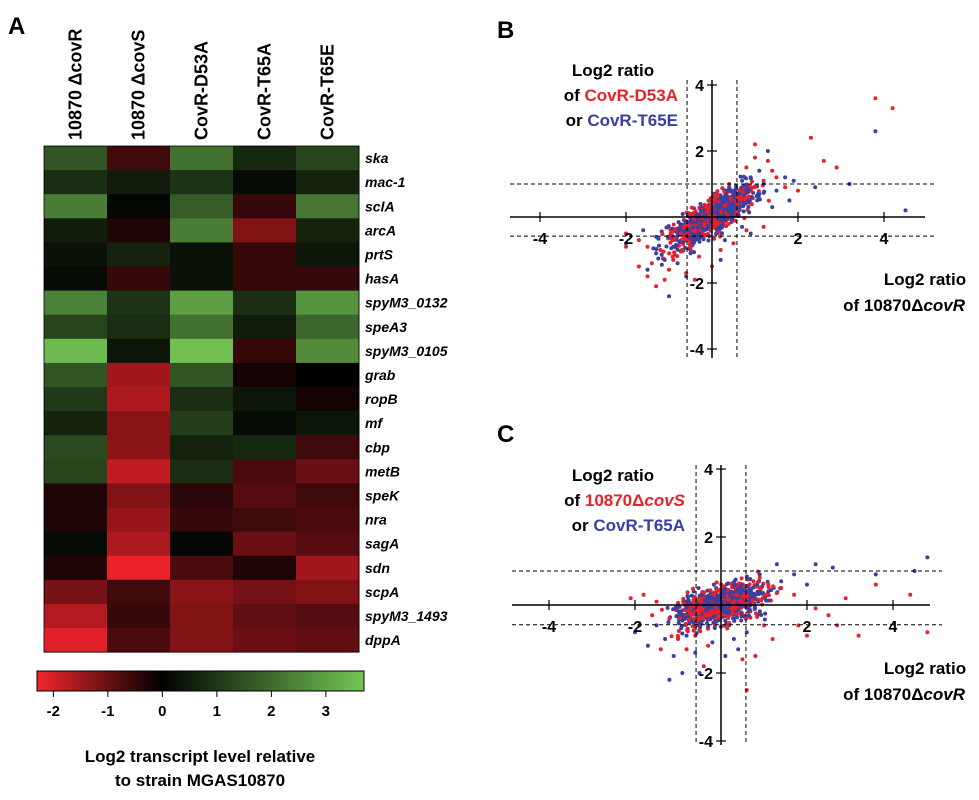 The width and height of the screenshot is (979, 800). I want to click on heatmap-cell-saga-10870-covr, so click(76, 544).